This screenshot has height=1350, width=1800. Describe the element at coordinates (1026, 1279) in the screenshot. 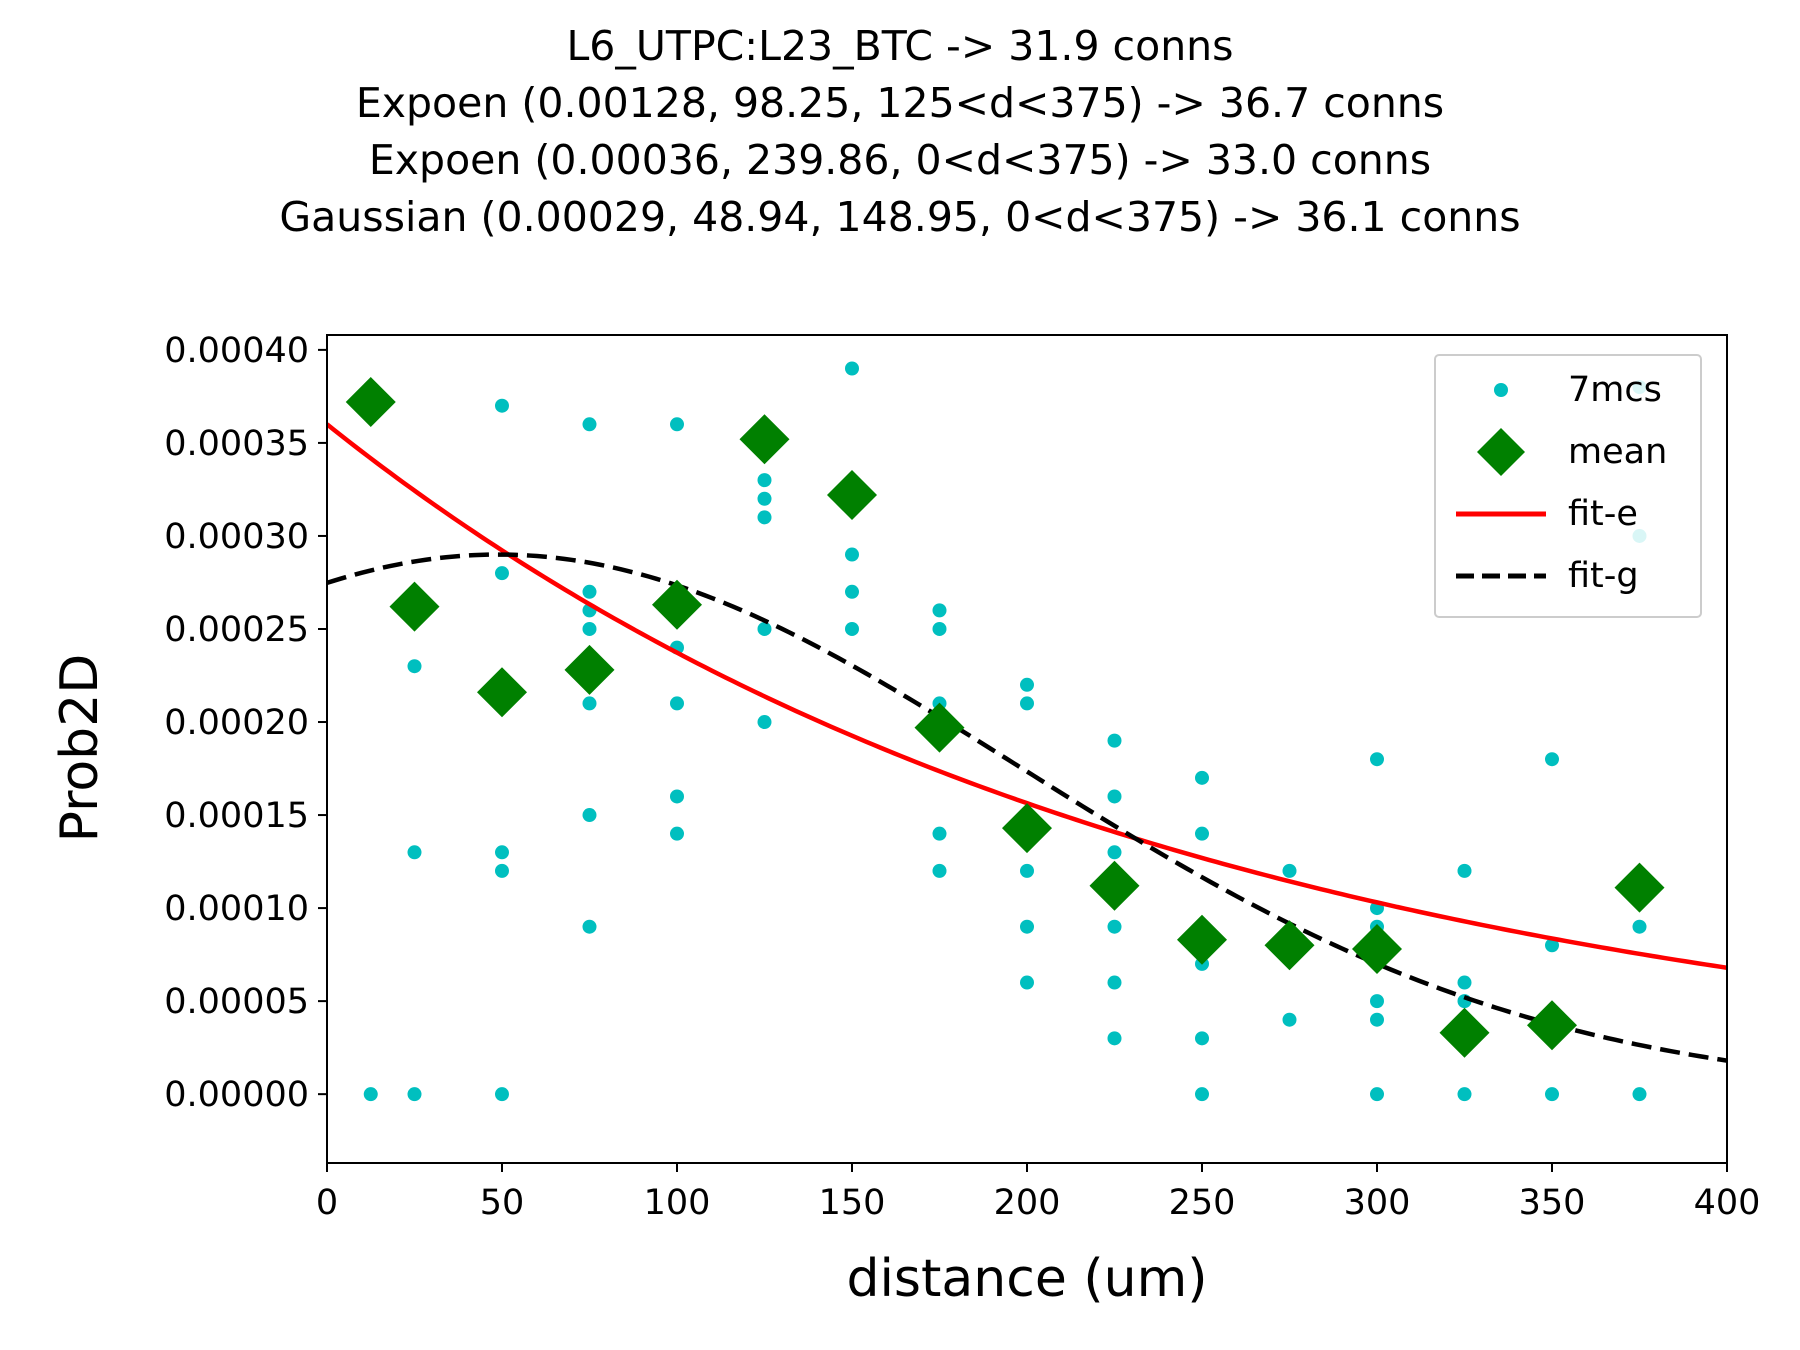

I see `x-axis-label: distance (um)` at that location.